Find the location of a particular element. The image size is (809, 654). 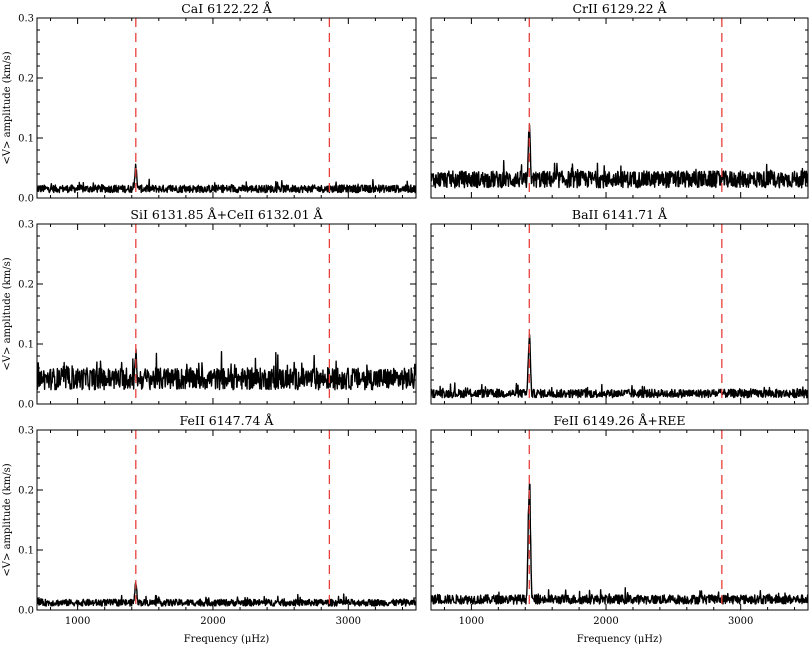

panel-2: CrII 6129.22 Å is located at coordinates (619, 100).